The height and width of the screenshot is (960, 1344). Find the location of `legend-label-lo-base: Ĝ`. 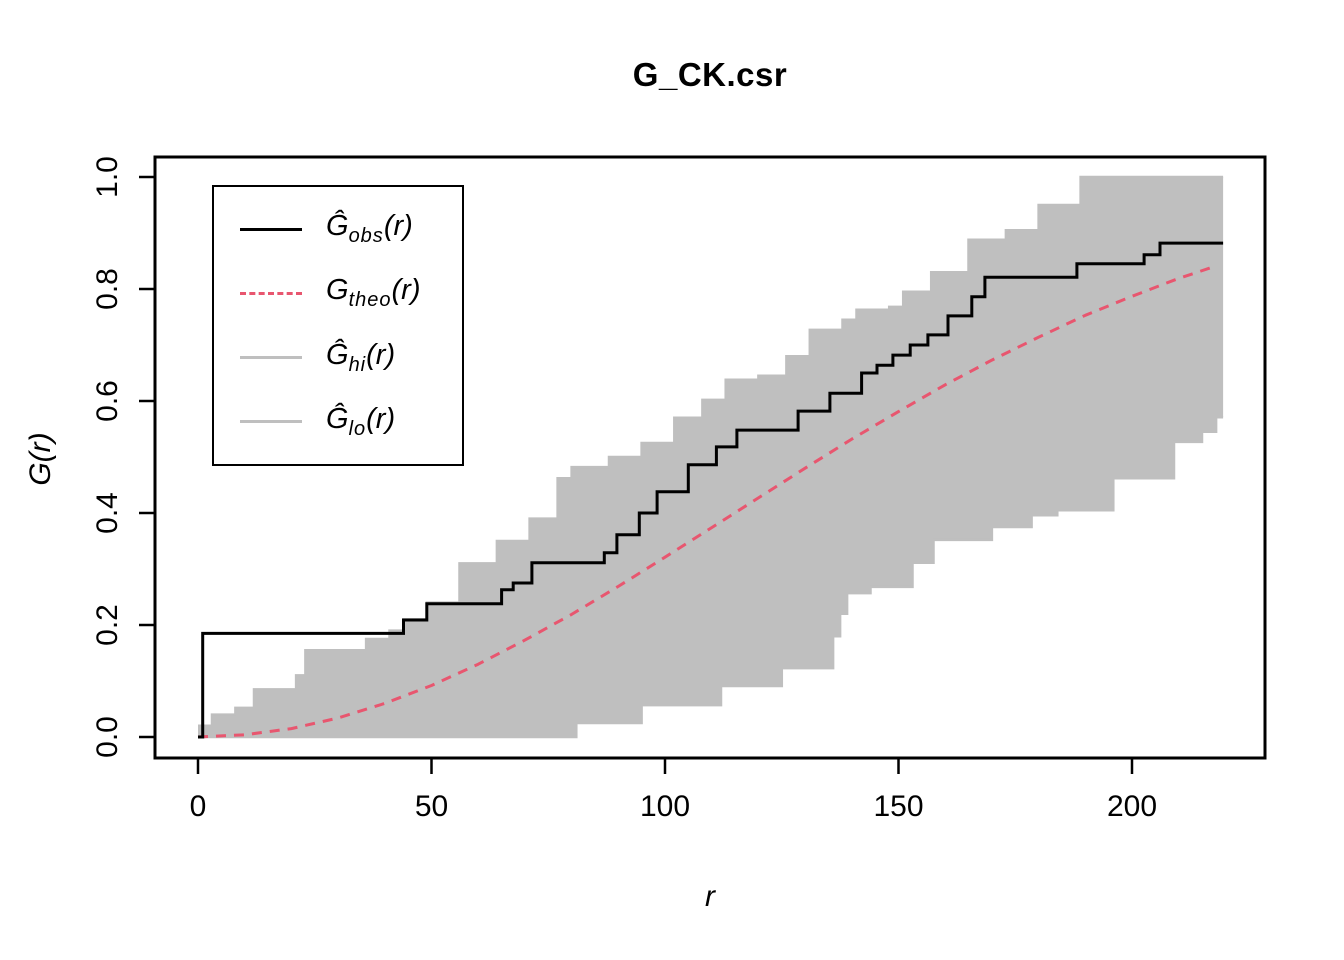

legend-label-lo-base: Ĝ is located at coordinates (337, 418).